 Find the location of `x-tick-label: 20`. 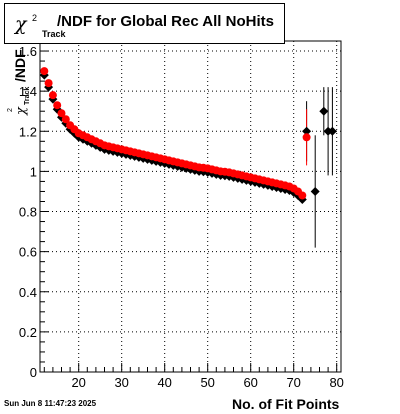

x-tick-label: 20 is located at coordinates (78, 382).